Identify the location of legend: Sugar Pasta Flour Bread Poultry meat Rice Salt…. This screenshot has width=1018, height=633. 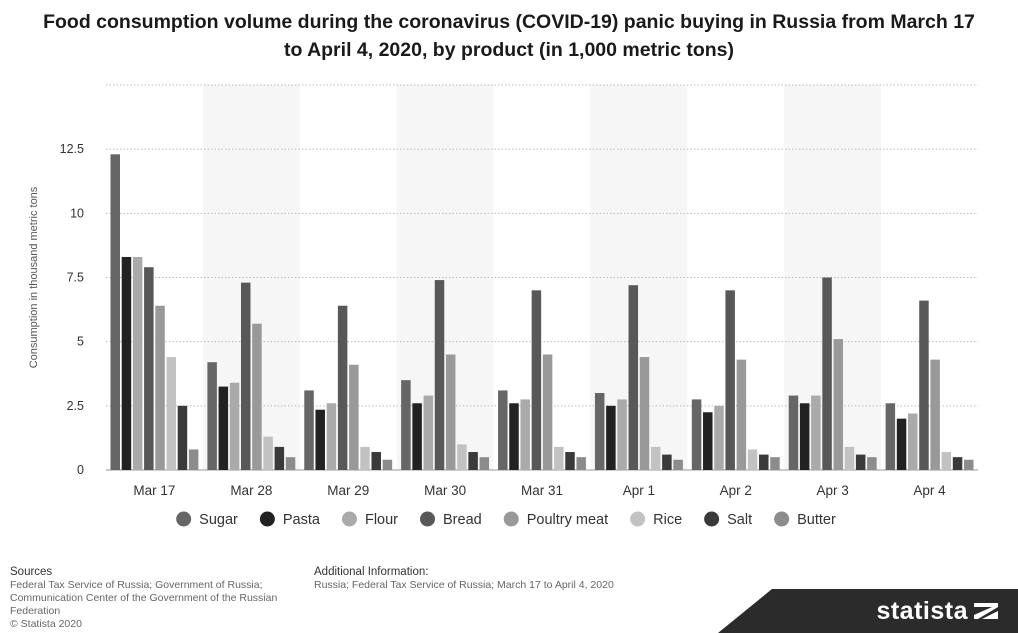
(506, 519).